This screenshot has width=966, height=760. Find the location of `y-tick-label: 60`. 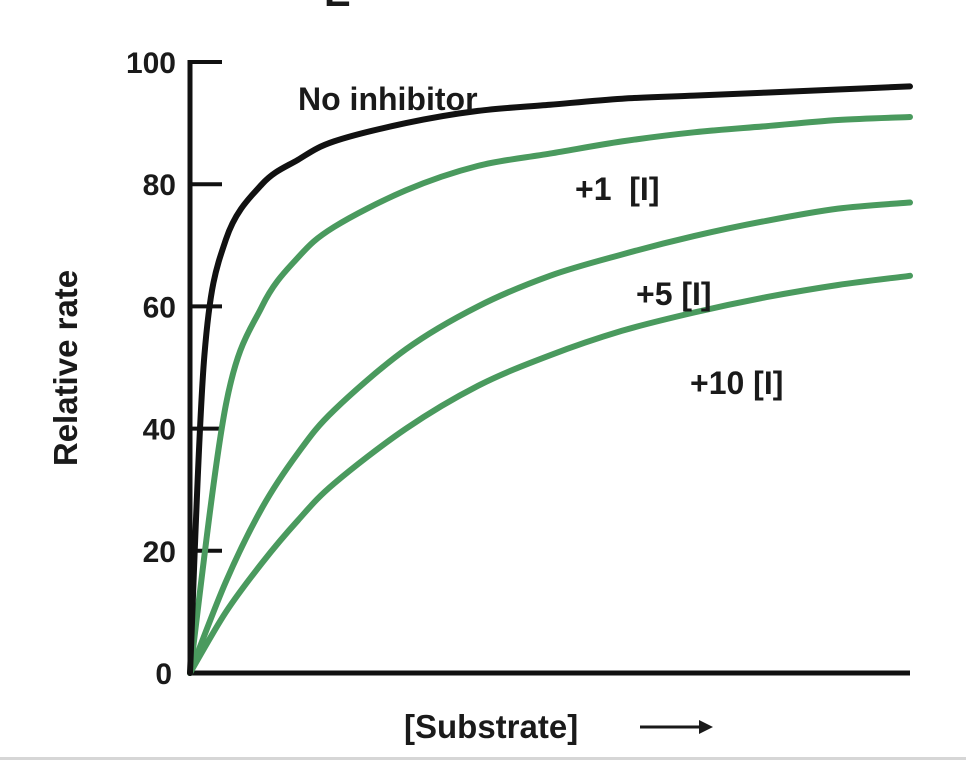

y-tick-label: 60 is located at coordinates (159, 307).